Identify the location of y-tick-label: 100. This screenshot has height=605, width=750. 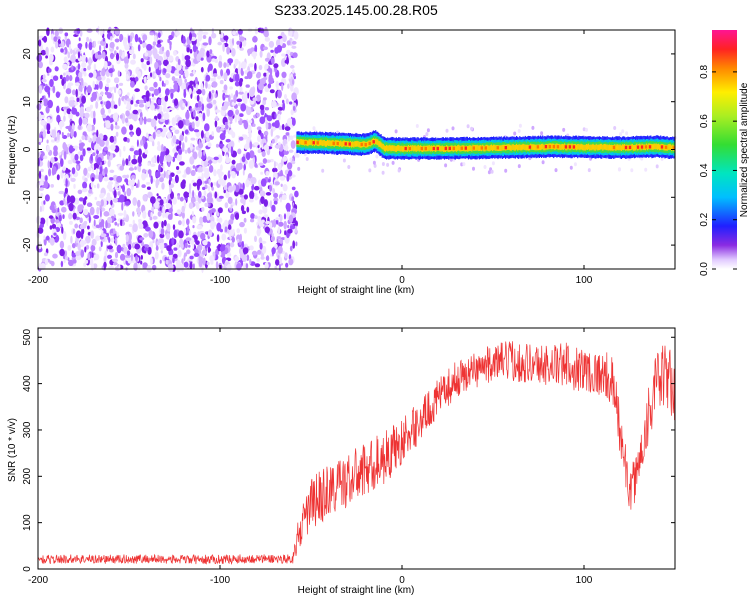
(27, 522).